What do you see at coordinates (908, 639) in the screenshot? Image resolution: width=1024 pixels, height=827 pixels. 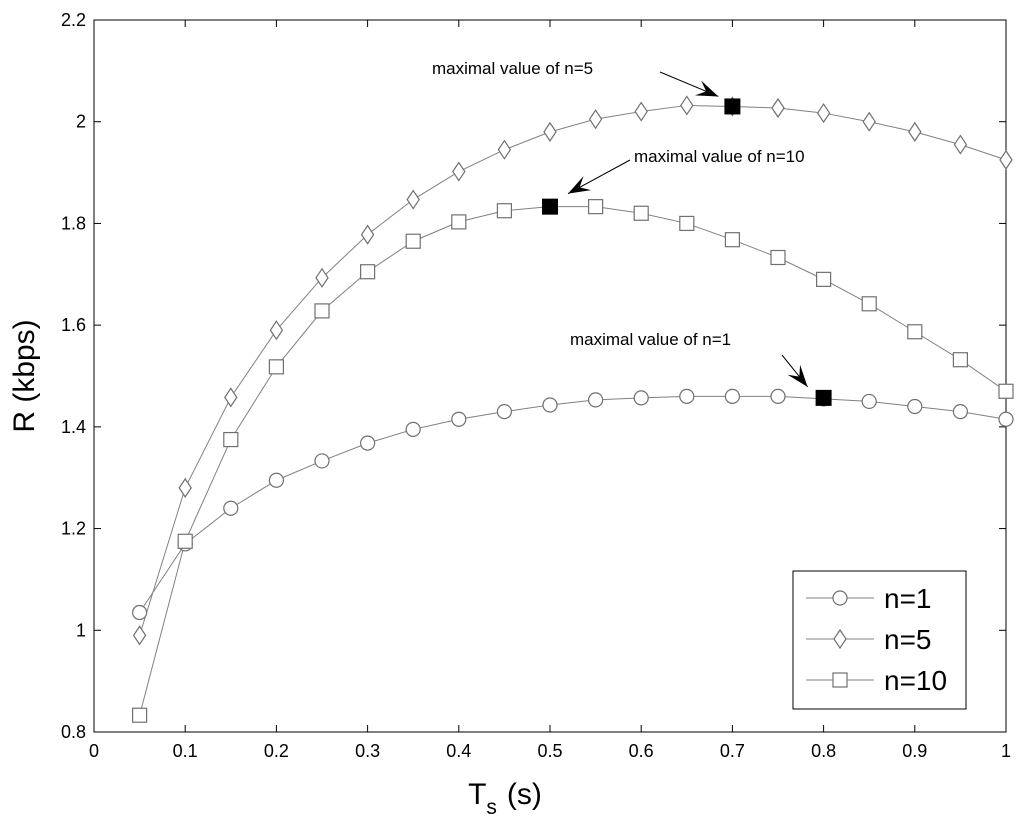 I see `legend-label-n5: n=5` at bounding box center [908, 639].